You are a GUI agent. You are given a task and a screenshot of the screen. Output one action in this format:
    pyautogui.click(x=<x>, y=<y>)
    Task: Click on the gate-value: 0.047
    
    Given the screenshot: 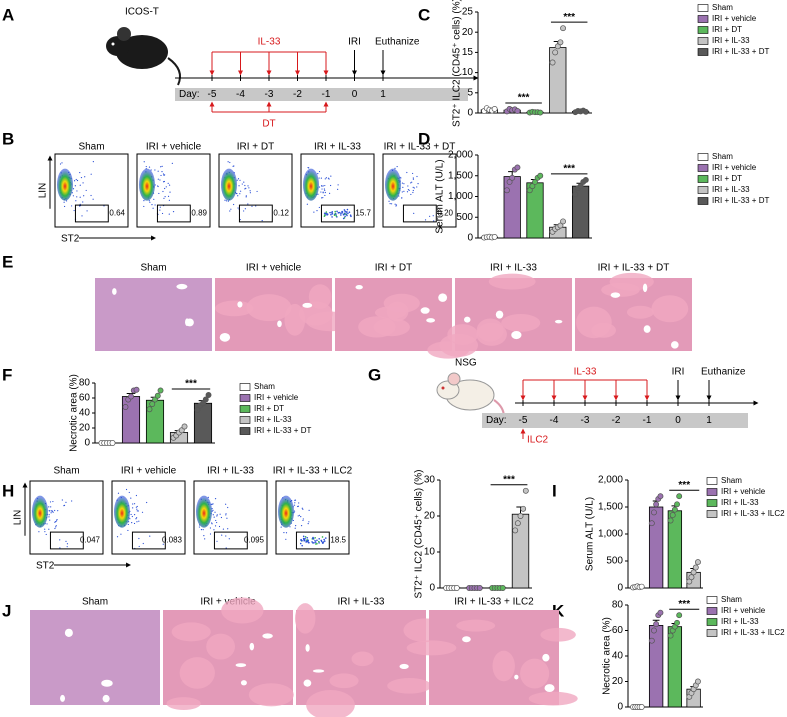 What is the action you would take?
    pyautogui.click(x=90, y=540)
    